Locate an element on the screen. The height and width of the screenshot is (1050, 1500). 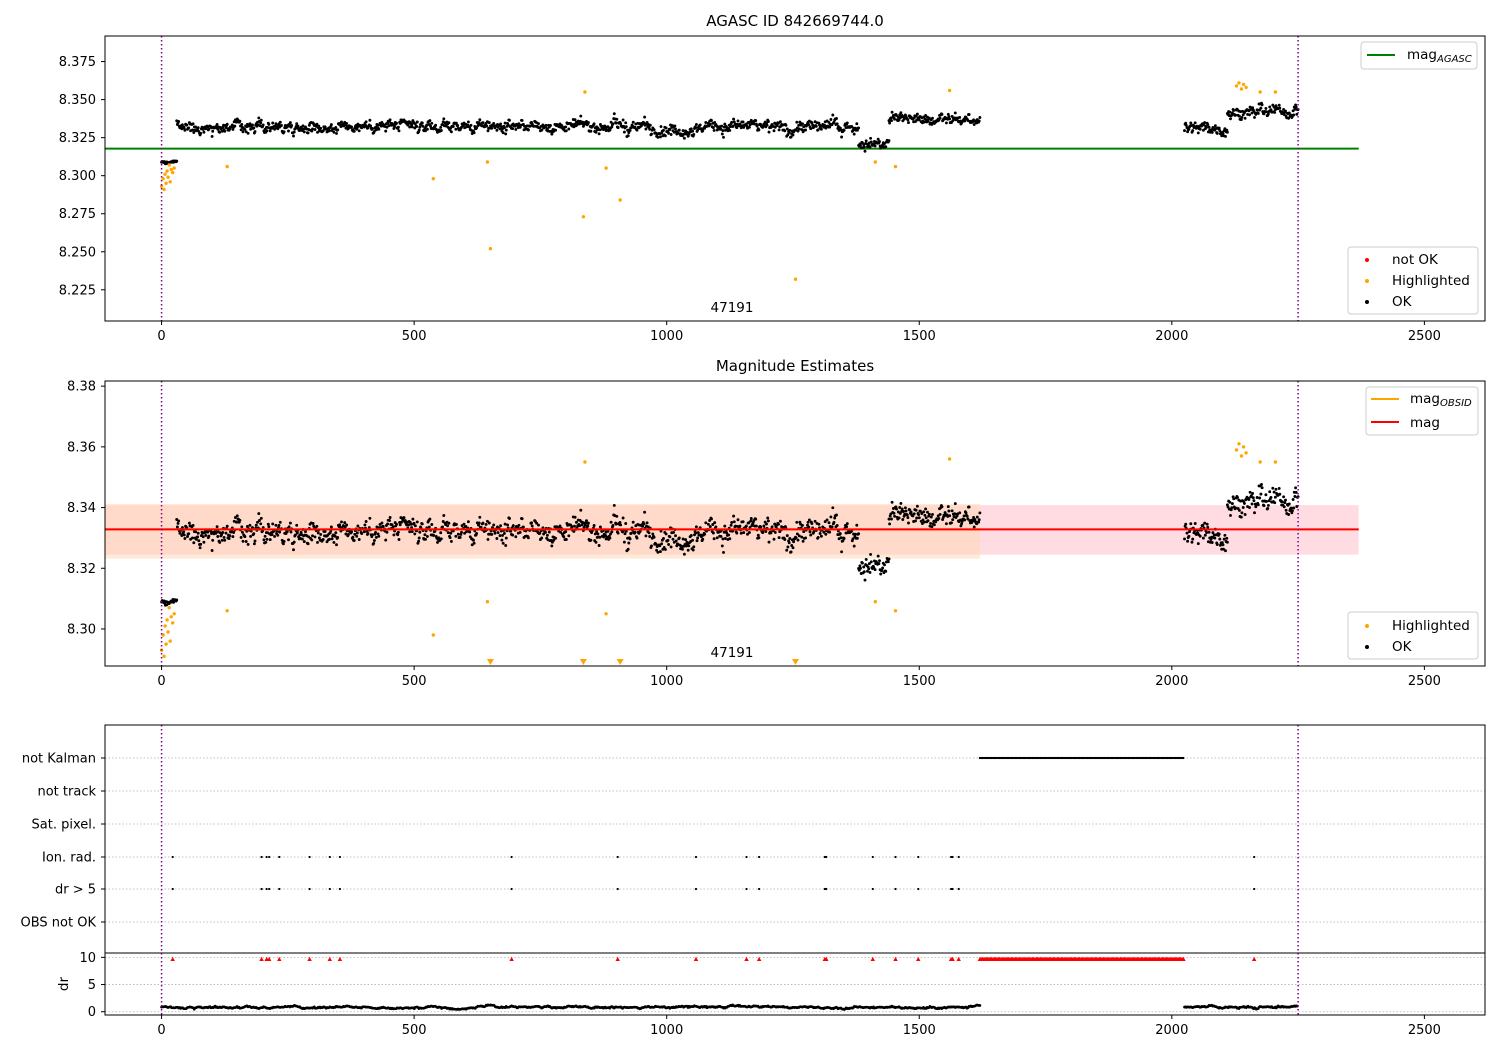
offscale-marker is located at coordinates (490, 662).